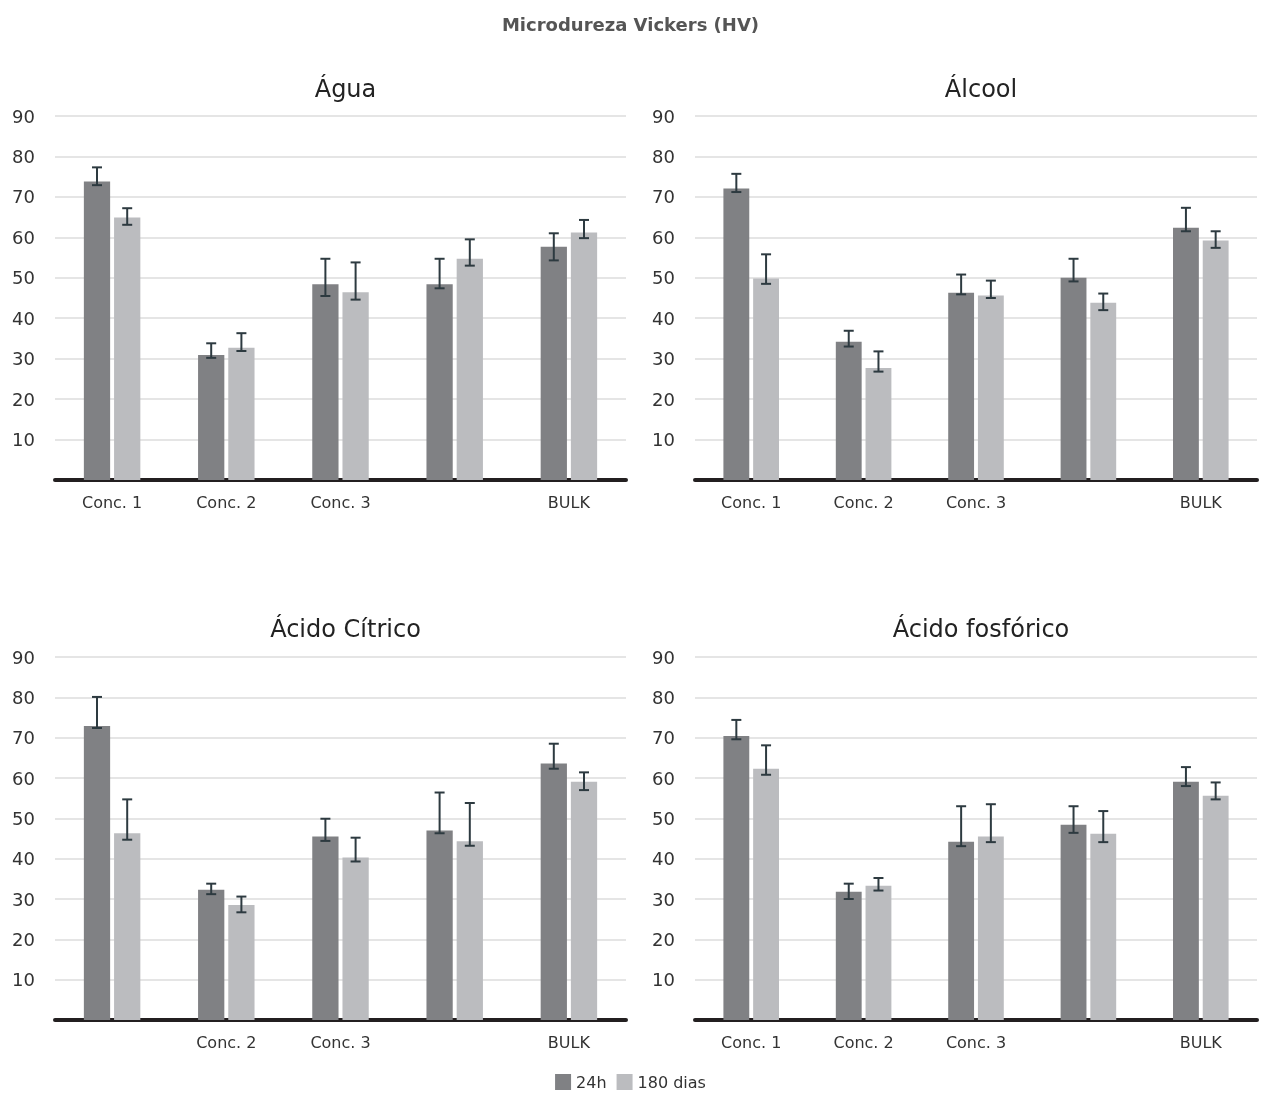 The width and height of the screenshot is (1261, 1095). I want to click on legend-label: 180 dias, so click(671, 1082).